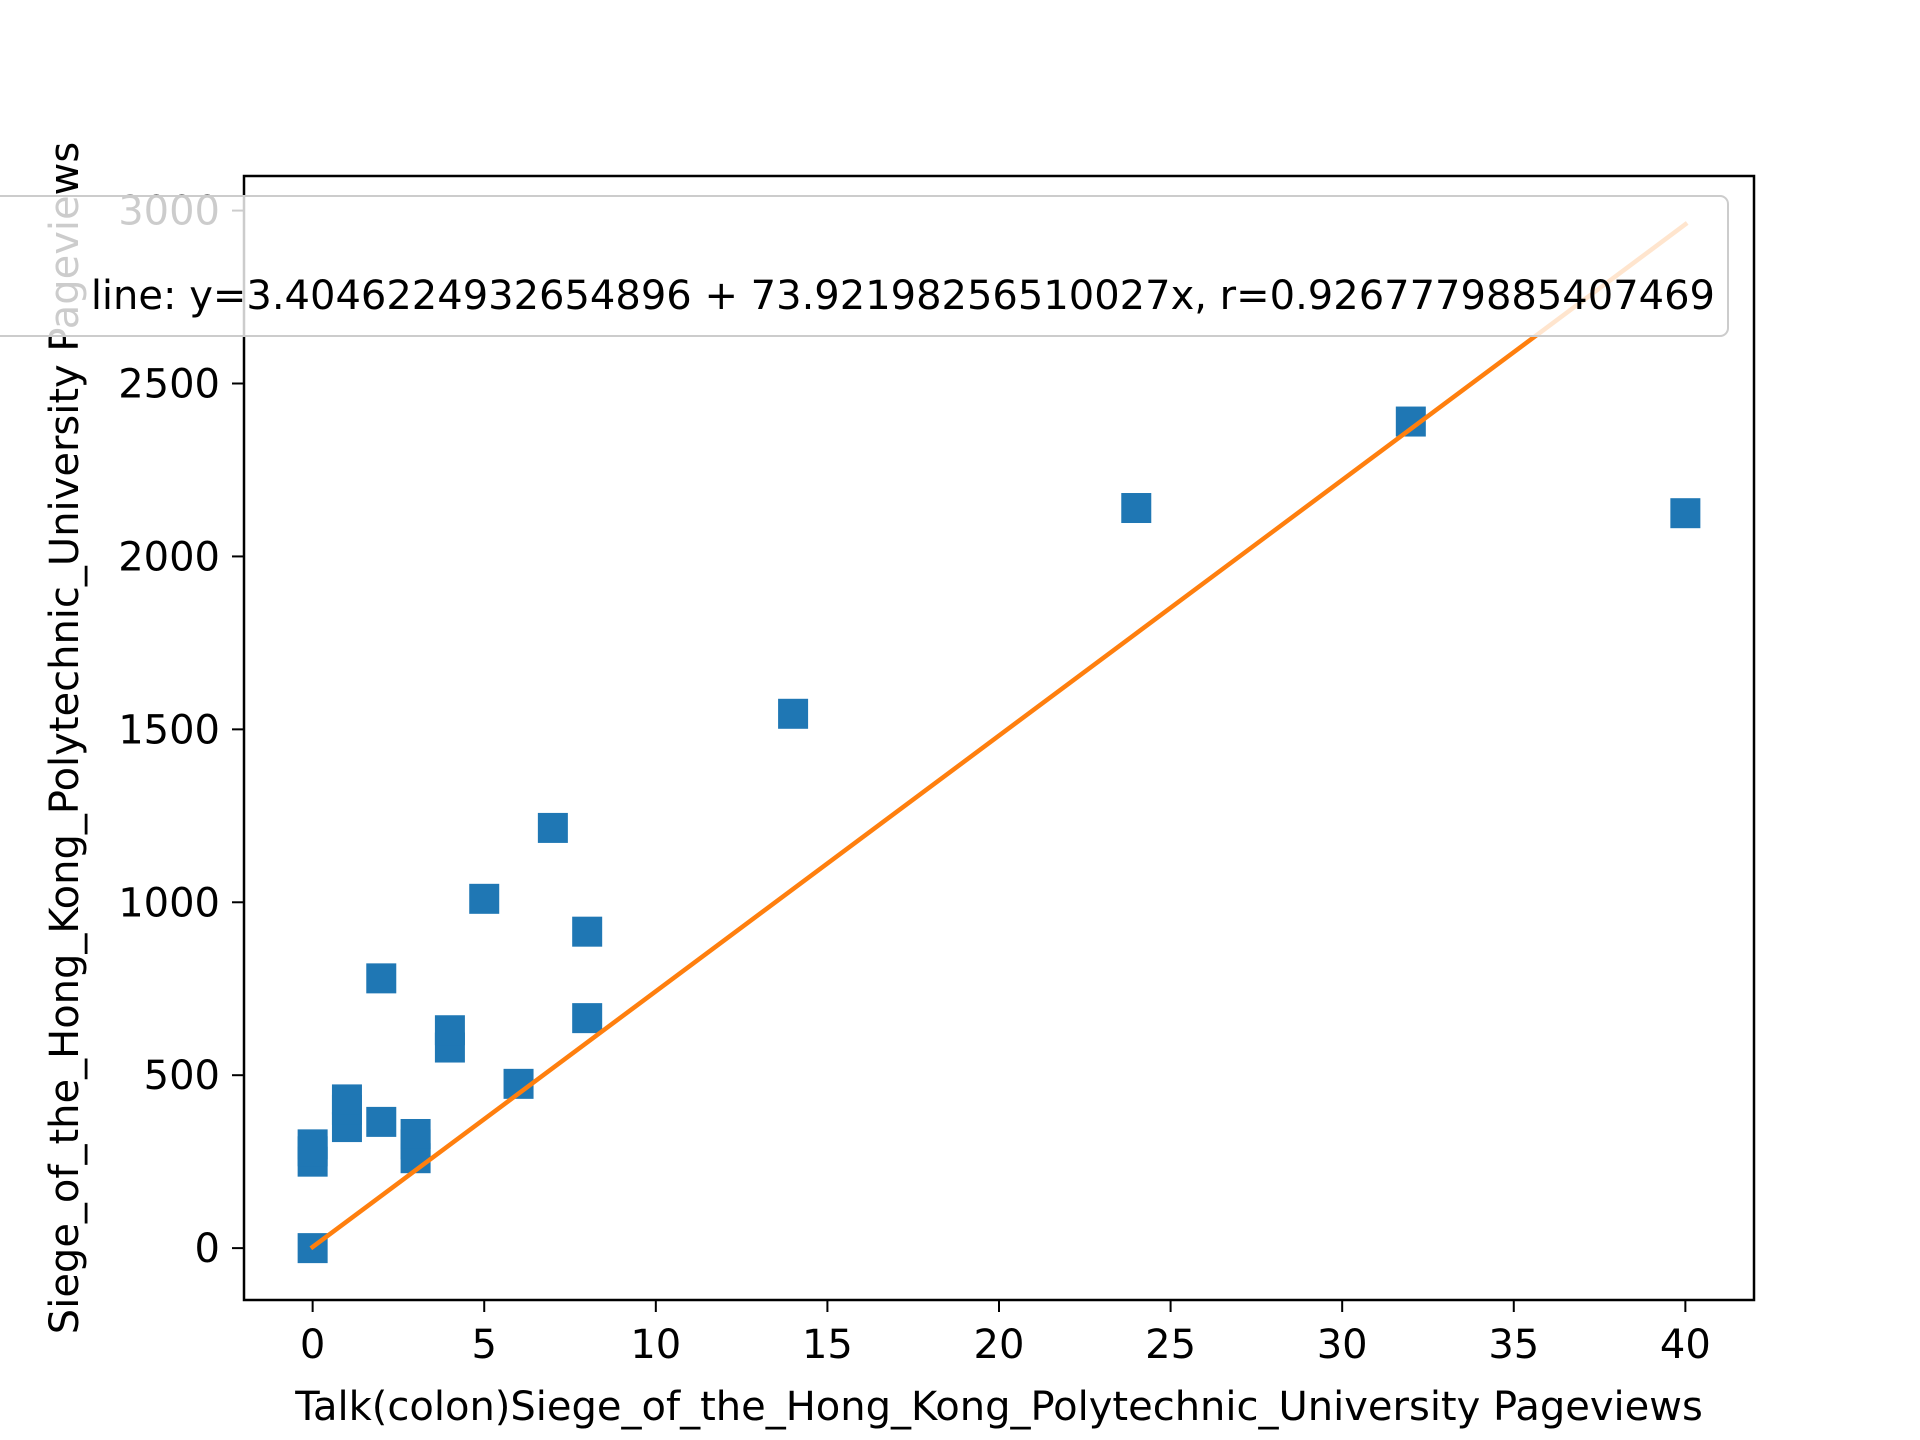 Image resolution: width=1920 pixels, height=1440 pixels. I want to click on y-tick-label: 0, so click(207, 1249).